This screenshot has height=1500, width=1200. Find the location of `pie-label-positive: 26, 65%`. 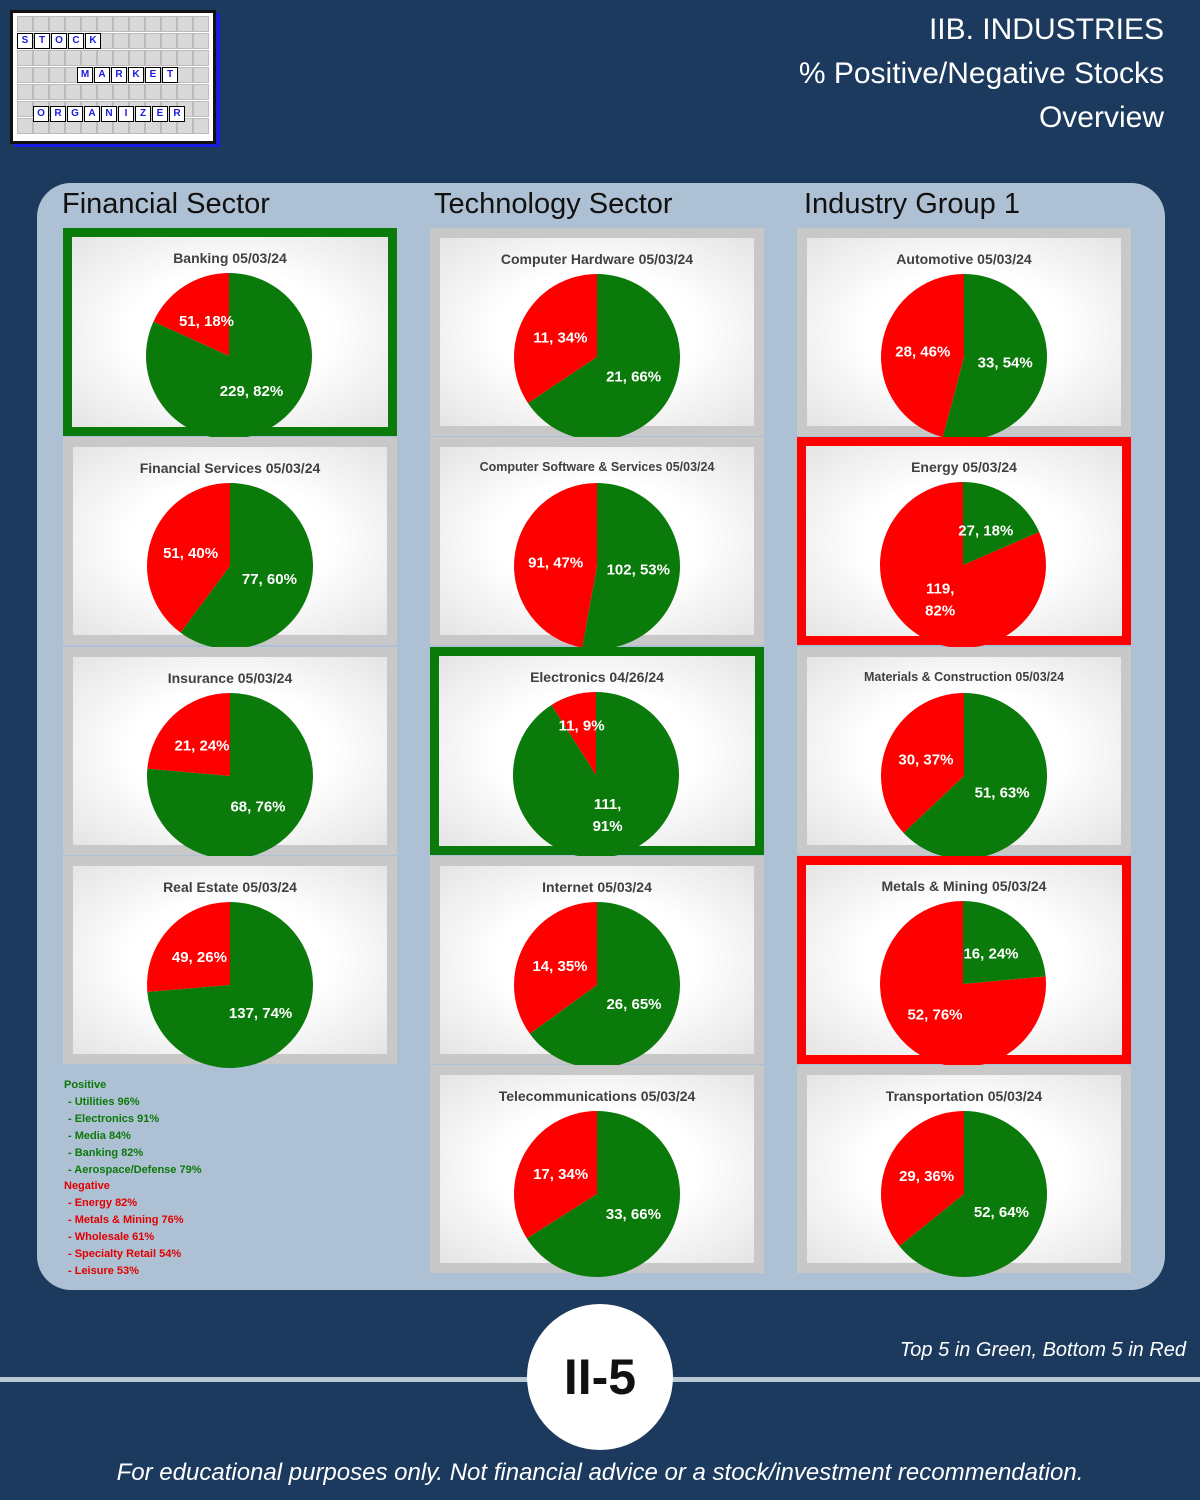

pie-label-positive: 26, 65% is located at coordinates (633, 1004).